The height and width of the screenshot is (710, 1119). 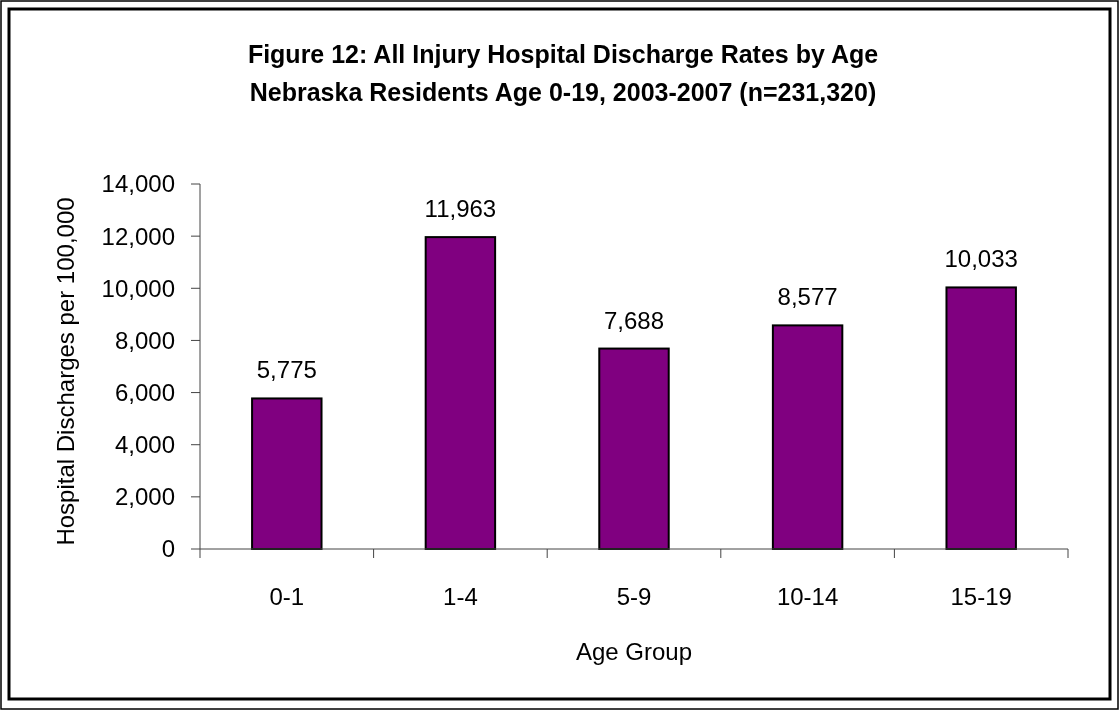 I want to click on x-tick-label: 5-9, so click(x=634, y=596).